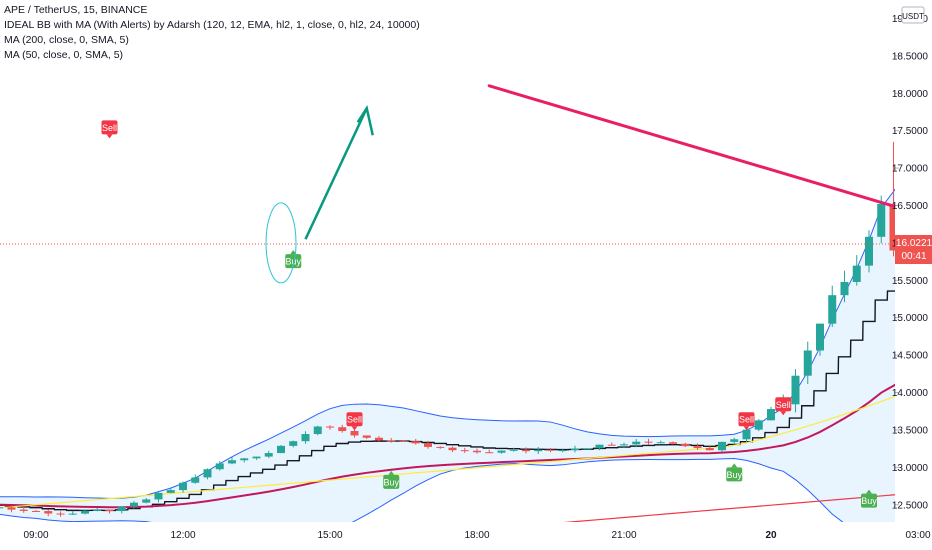  Describe the element at coordinates (910, 94) in the screenshot. I see `price-tick-label: 18.0000` at that location.